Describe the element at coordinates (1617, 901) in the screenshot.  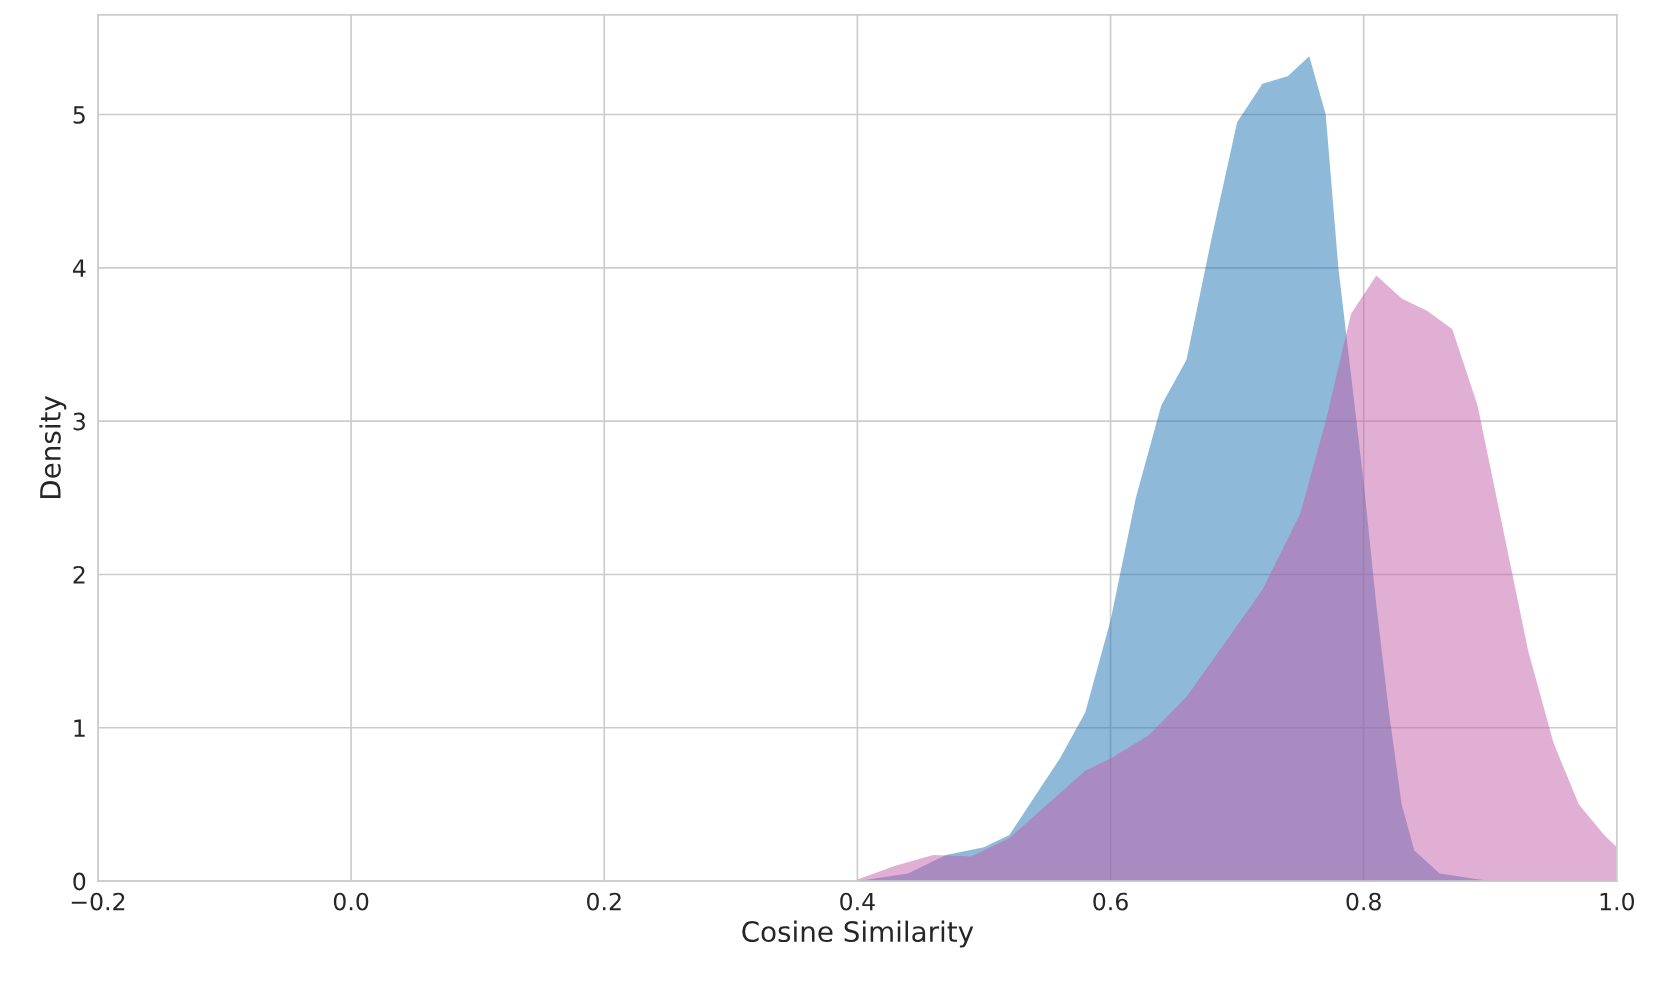
I see `x-tick-label: 1.0` at that location.